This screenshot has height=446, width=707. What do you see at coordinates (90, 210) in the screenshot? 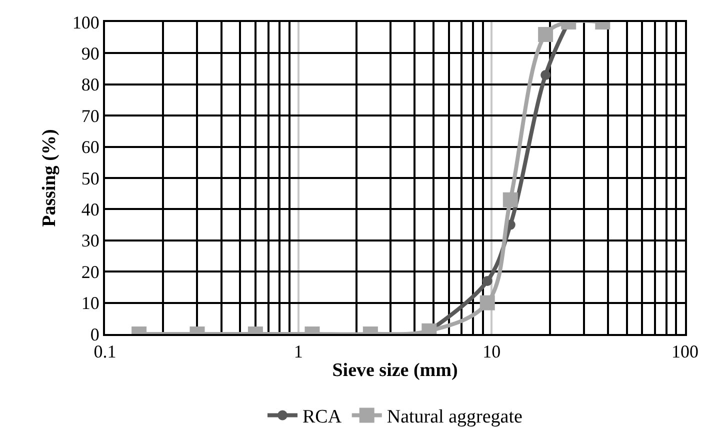
I see `y-tick-label: 40` at bounding box center [90, 210].